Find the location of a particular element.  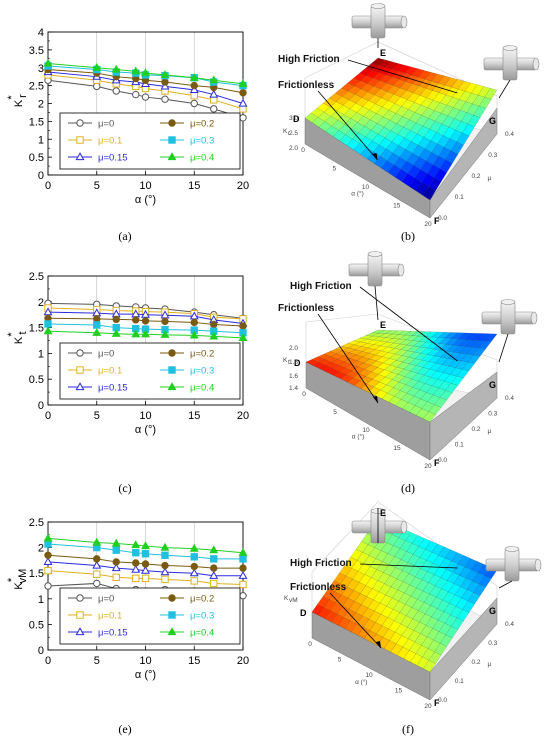

panel-caption: (f) is located at coordinates (408, 729).